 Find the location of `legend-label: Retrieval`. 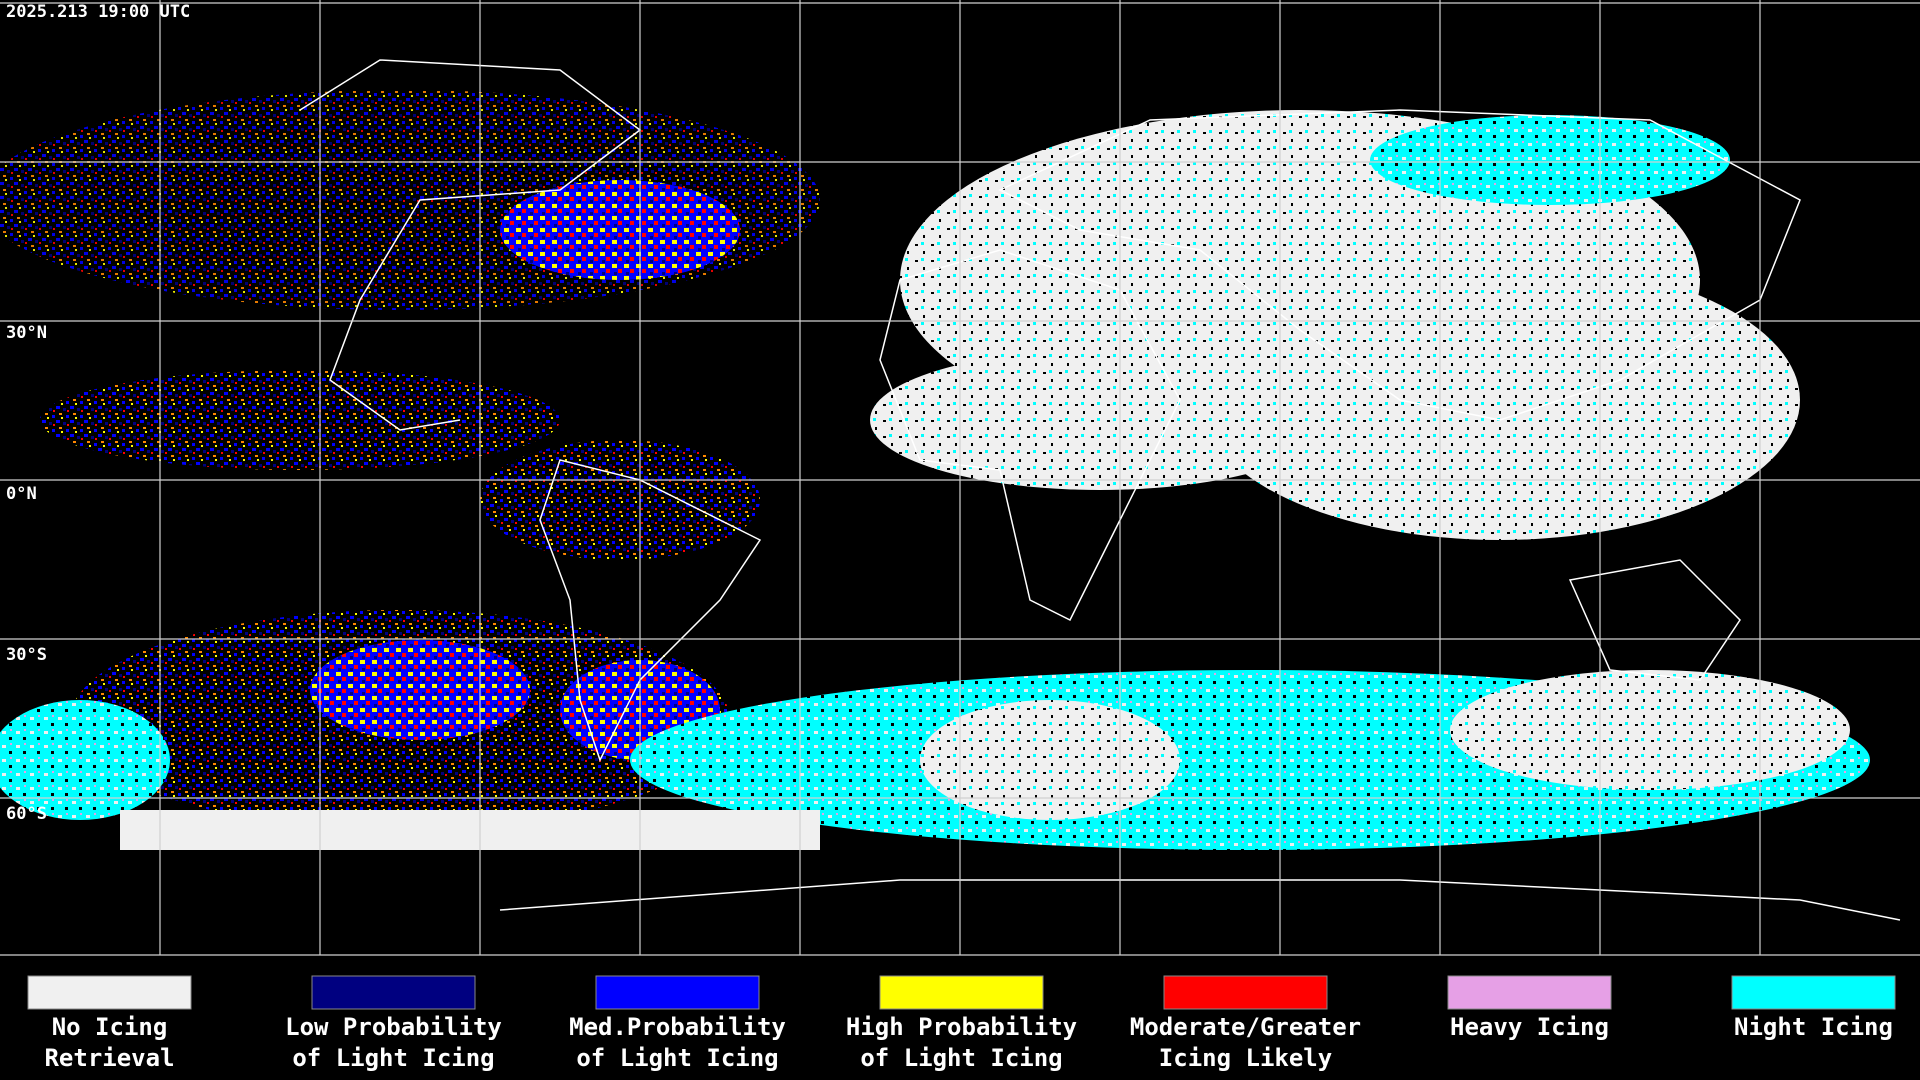

legend-label: Retrieval is located at coordinates (109, 1058).